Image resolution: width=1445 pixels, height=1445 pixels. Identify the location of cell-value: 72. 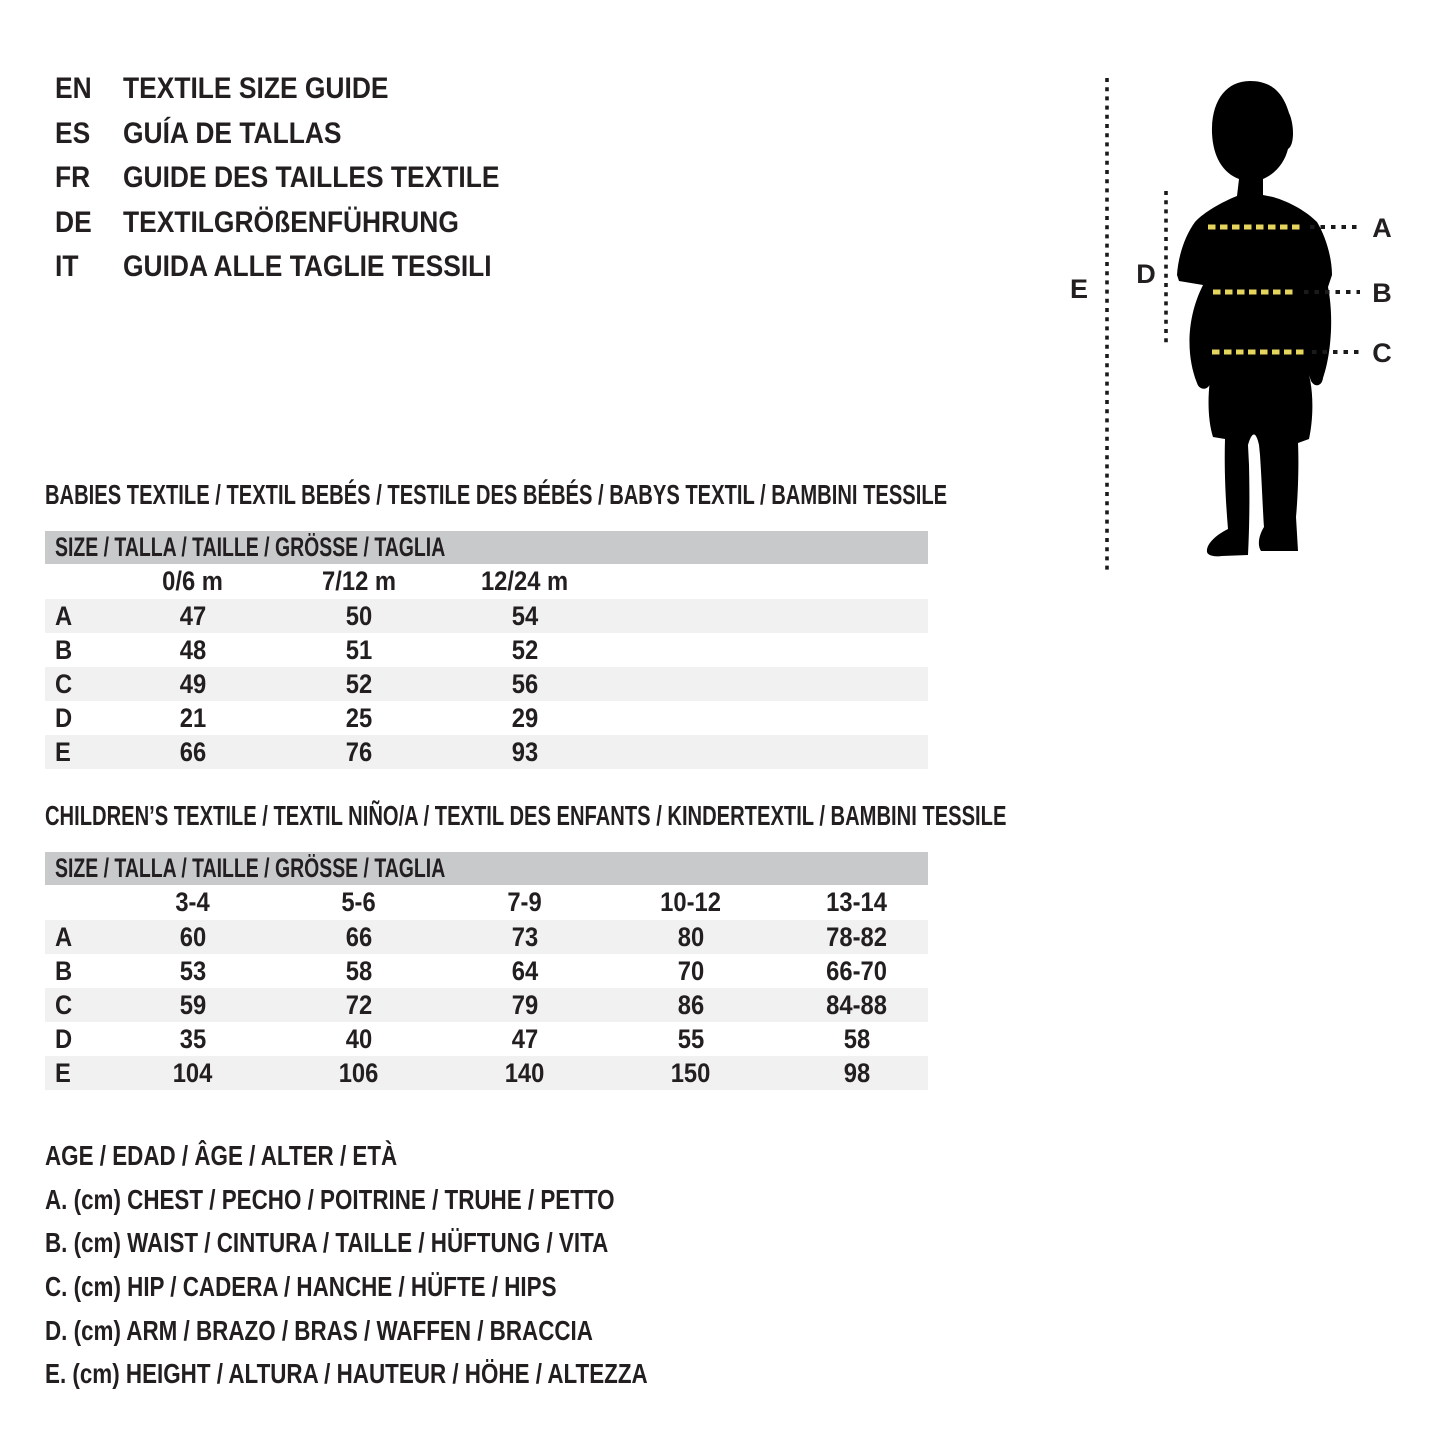
(359, 1004).